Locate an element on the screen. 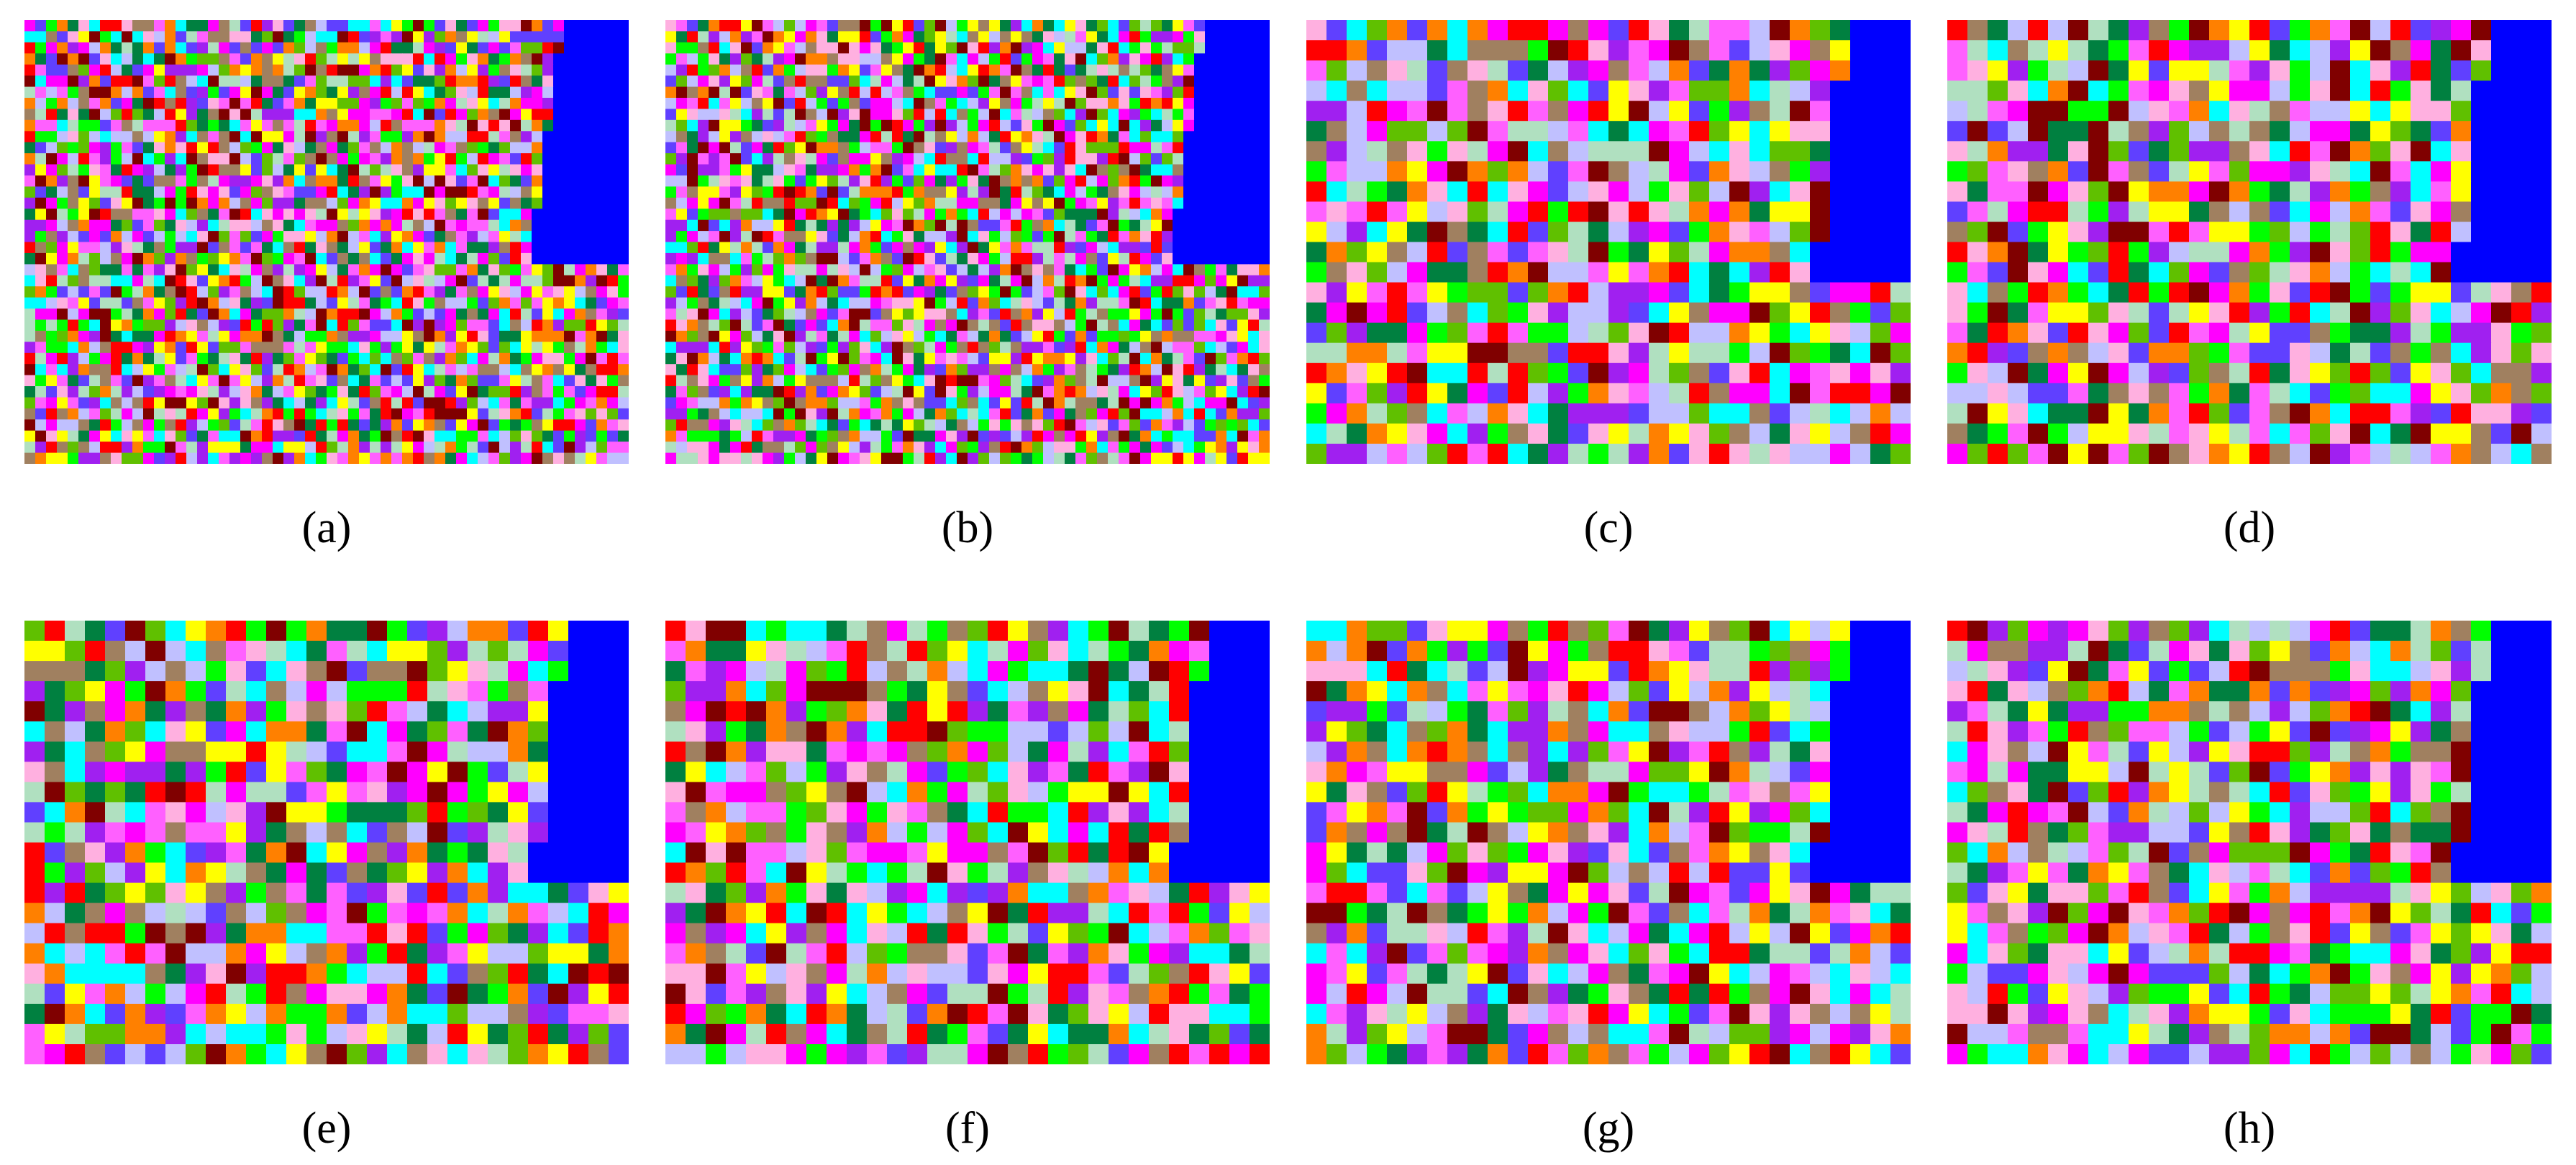 This screenshot has height=1165, width=2576. map-panel: (g) is located at coordinates (1609, 886).